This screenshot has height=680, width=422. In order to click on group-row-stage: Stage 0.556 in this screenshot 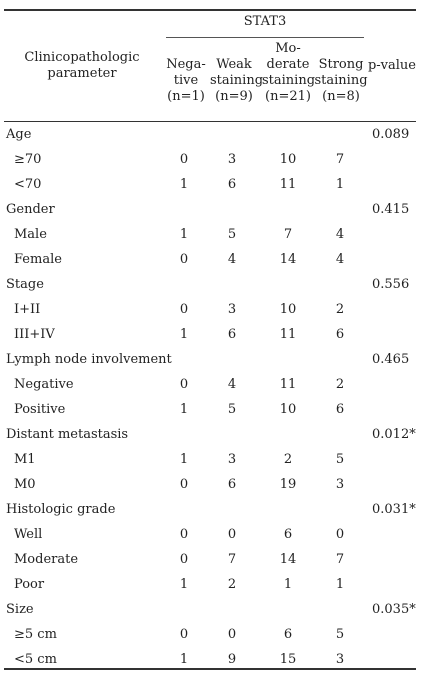, I will do `click(211, 284)`.